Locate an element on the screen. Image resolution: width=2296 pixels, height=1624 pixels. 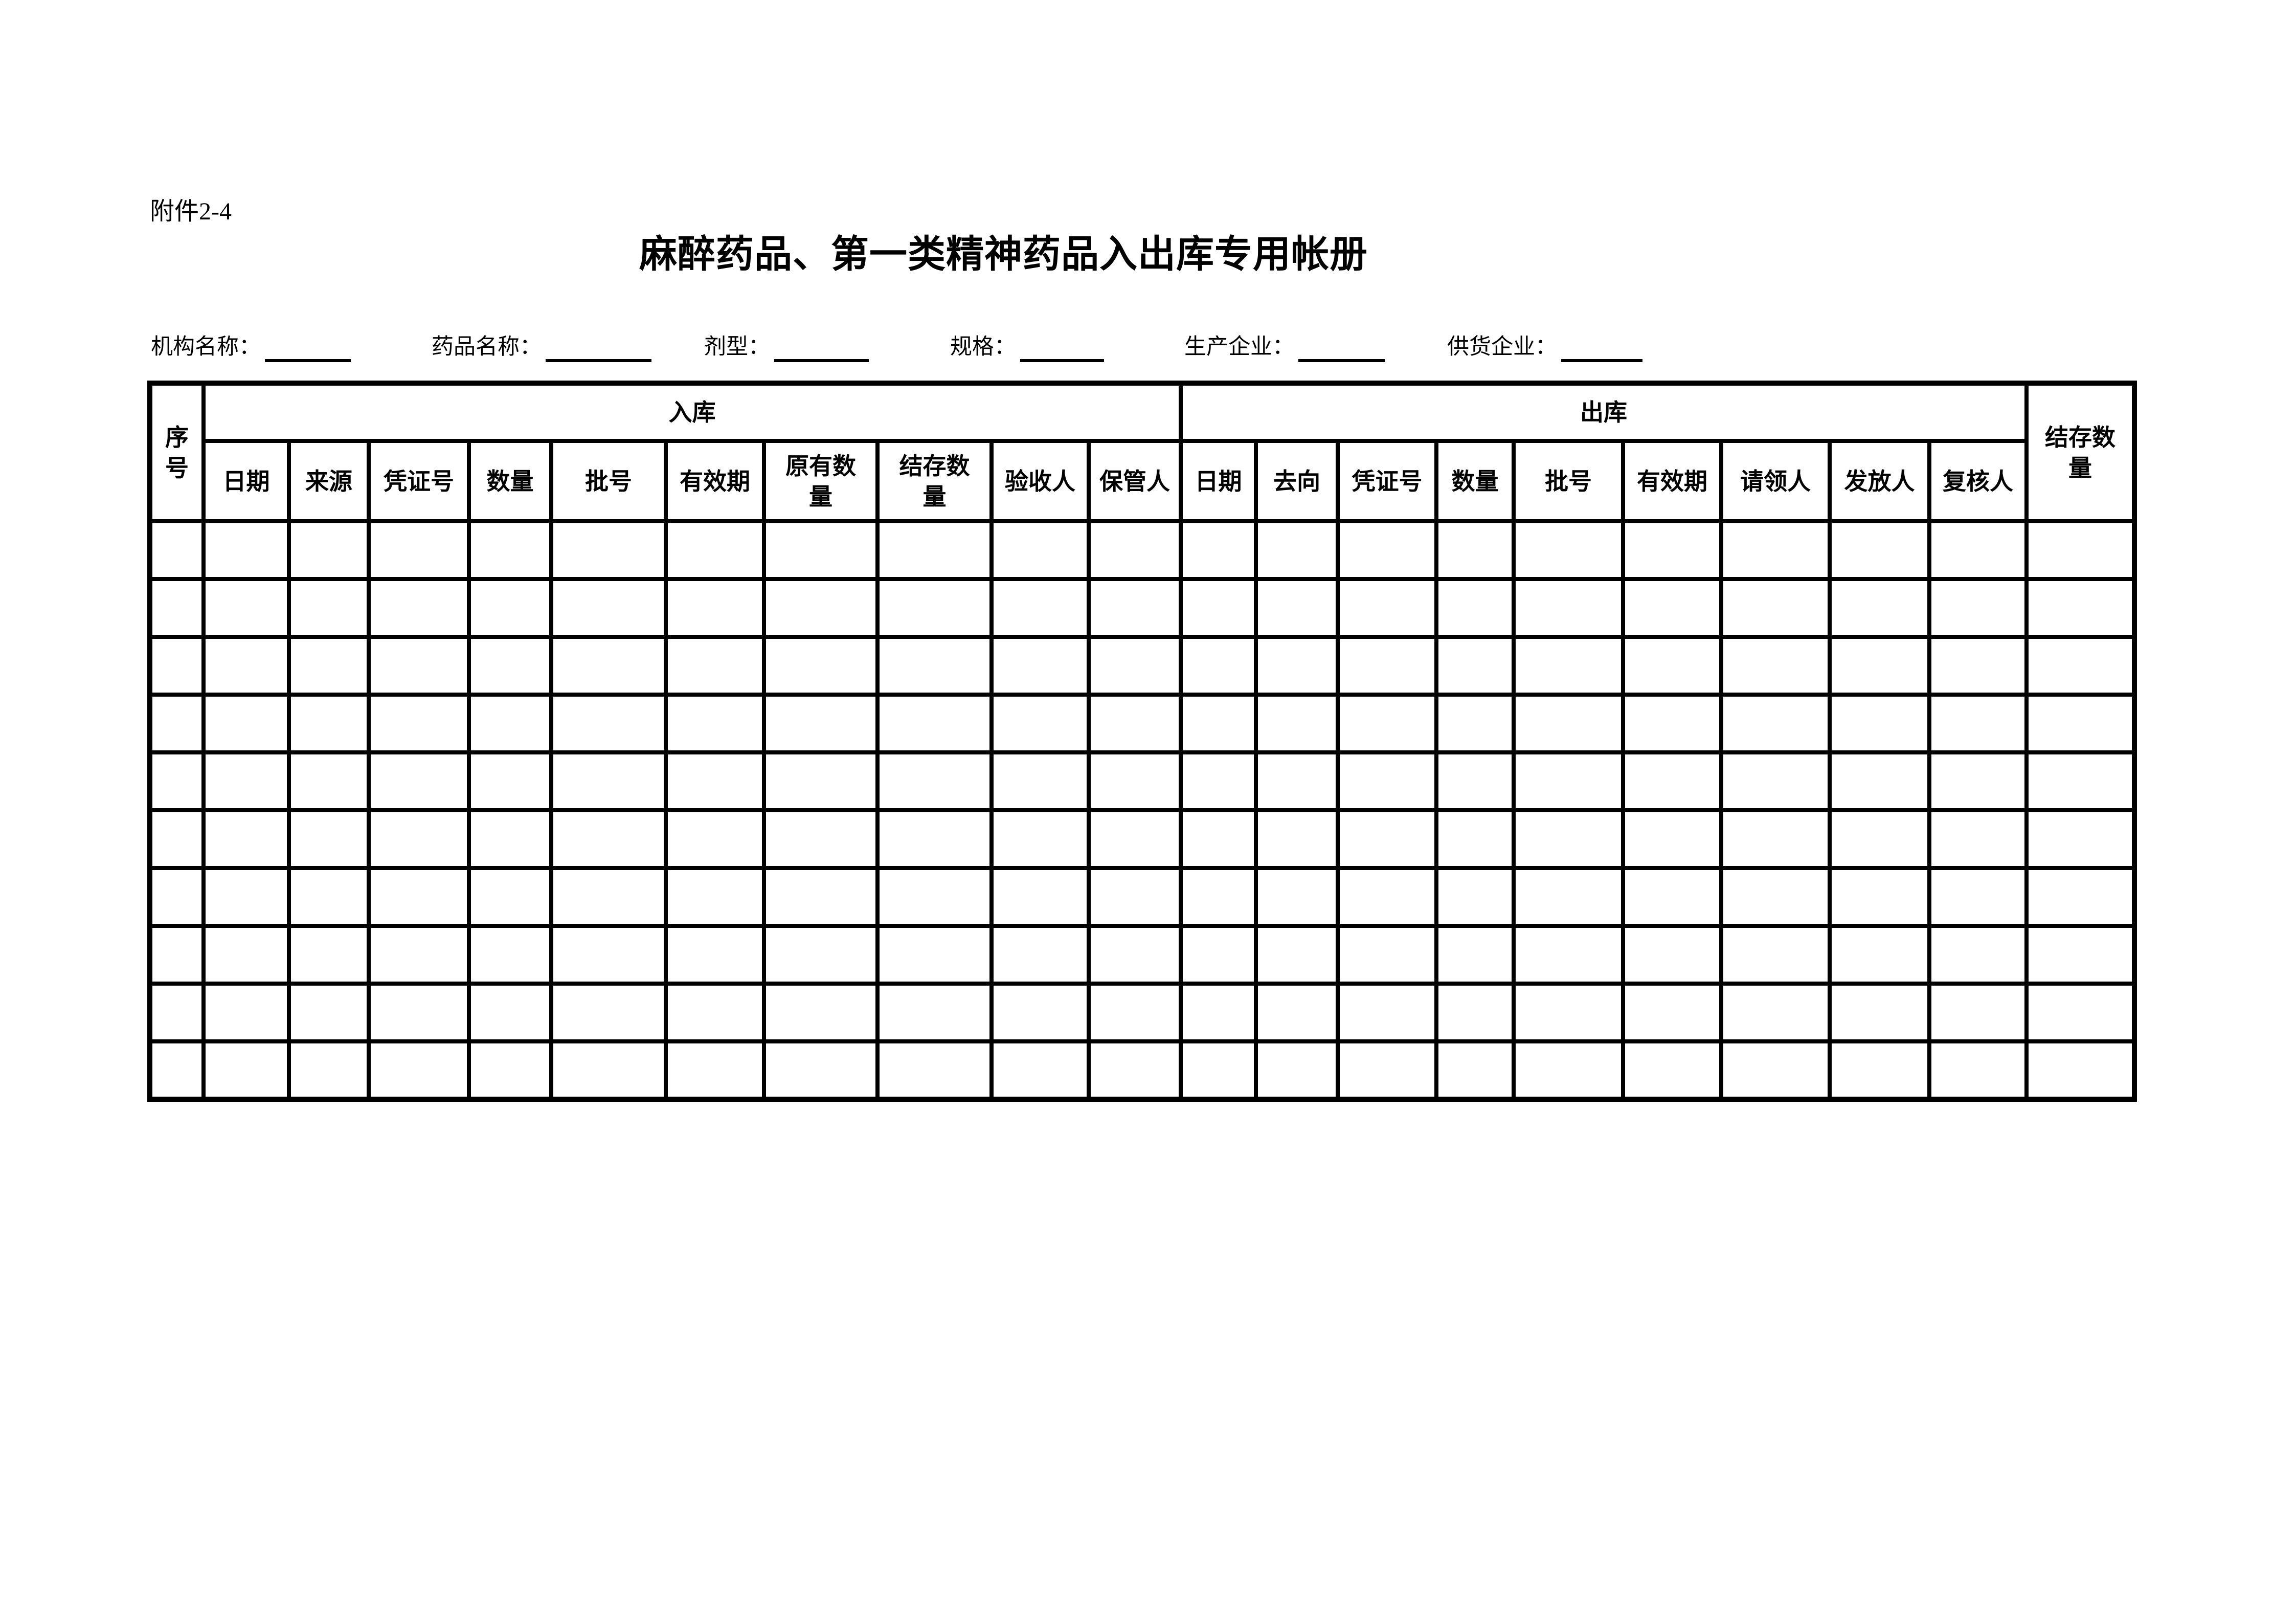
inbound-group-header: 入库 is located at coordinates (692, 412).